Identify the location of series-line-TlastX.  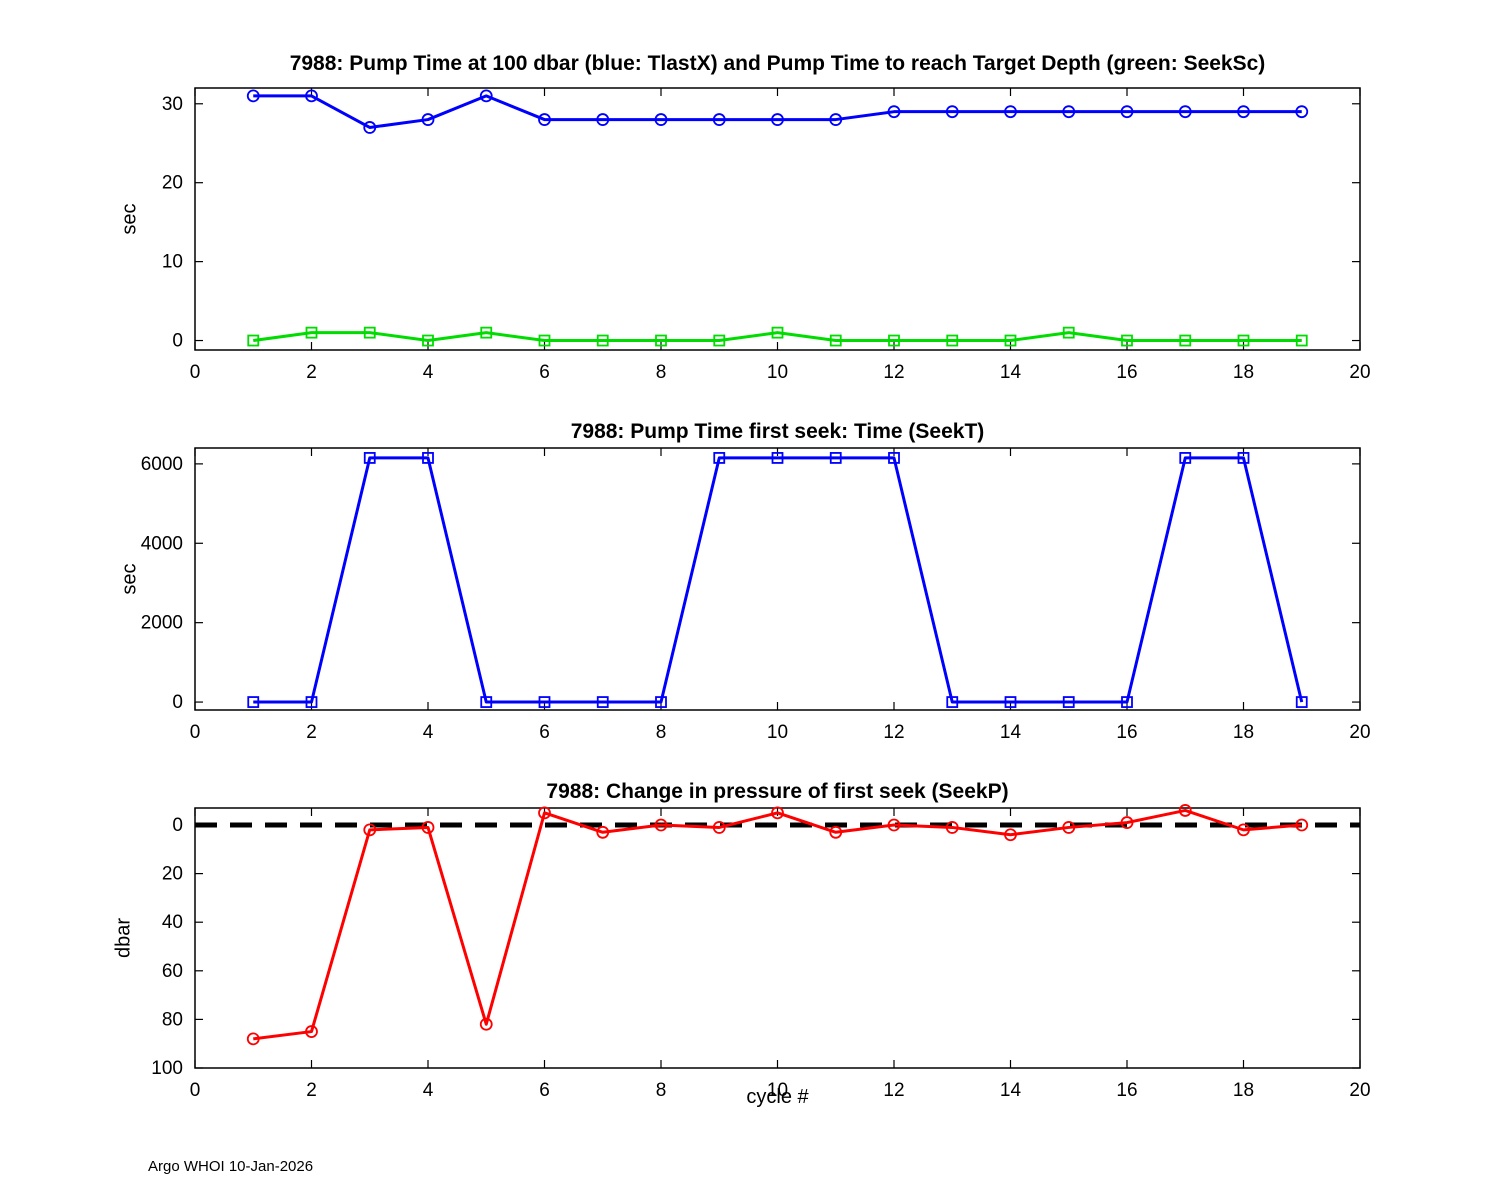
(777, 111).